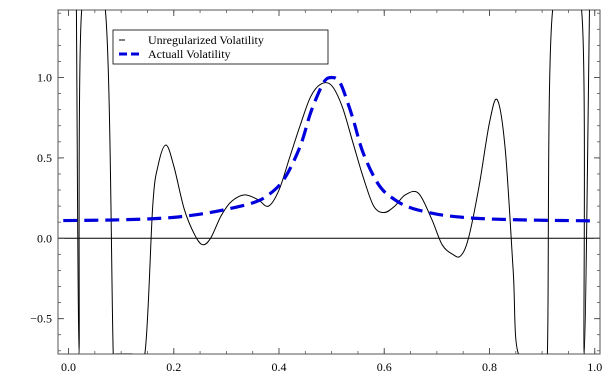 The image size is (609, 380). I want to click on y-tick-label: 0.0, so click(44, 238).